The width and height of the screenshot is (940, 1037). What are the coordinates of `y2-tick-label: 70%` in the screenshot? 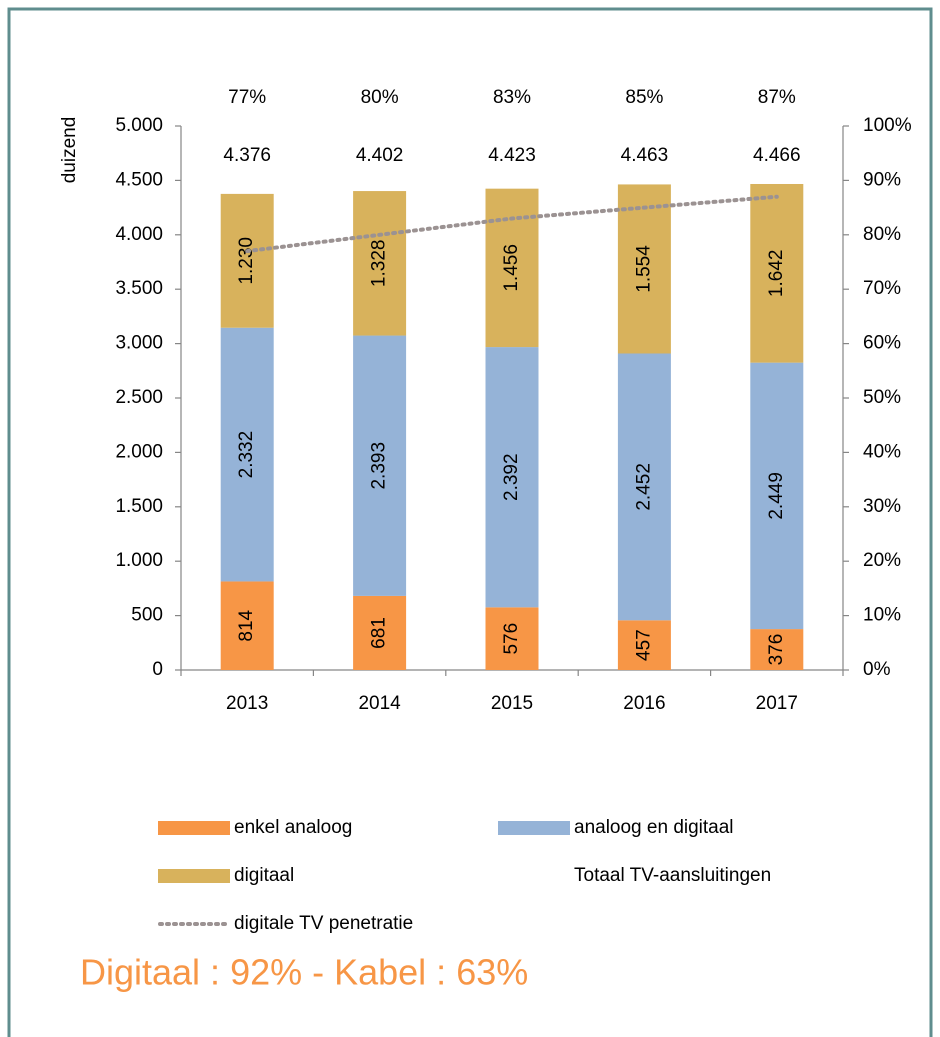 It's located at (882, 288).